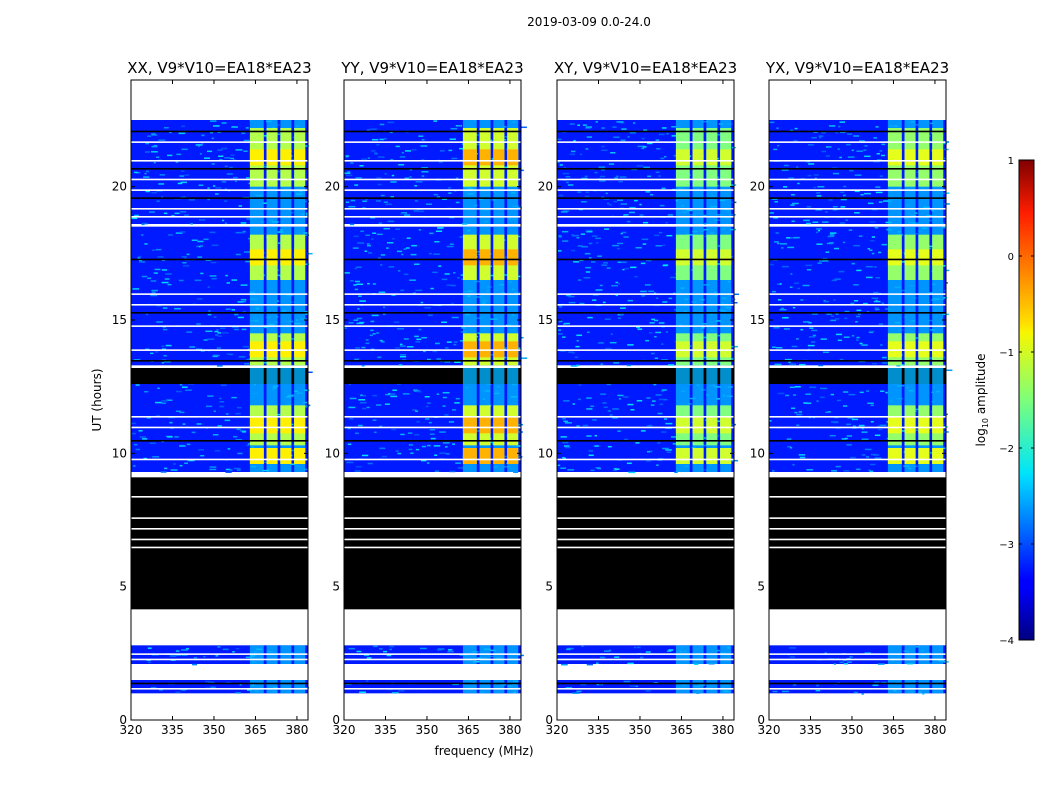 The width and height of the screenshot is (1050, 800). I want to click on x-tick-label: 350, so click(214, 730).